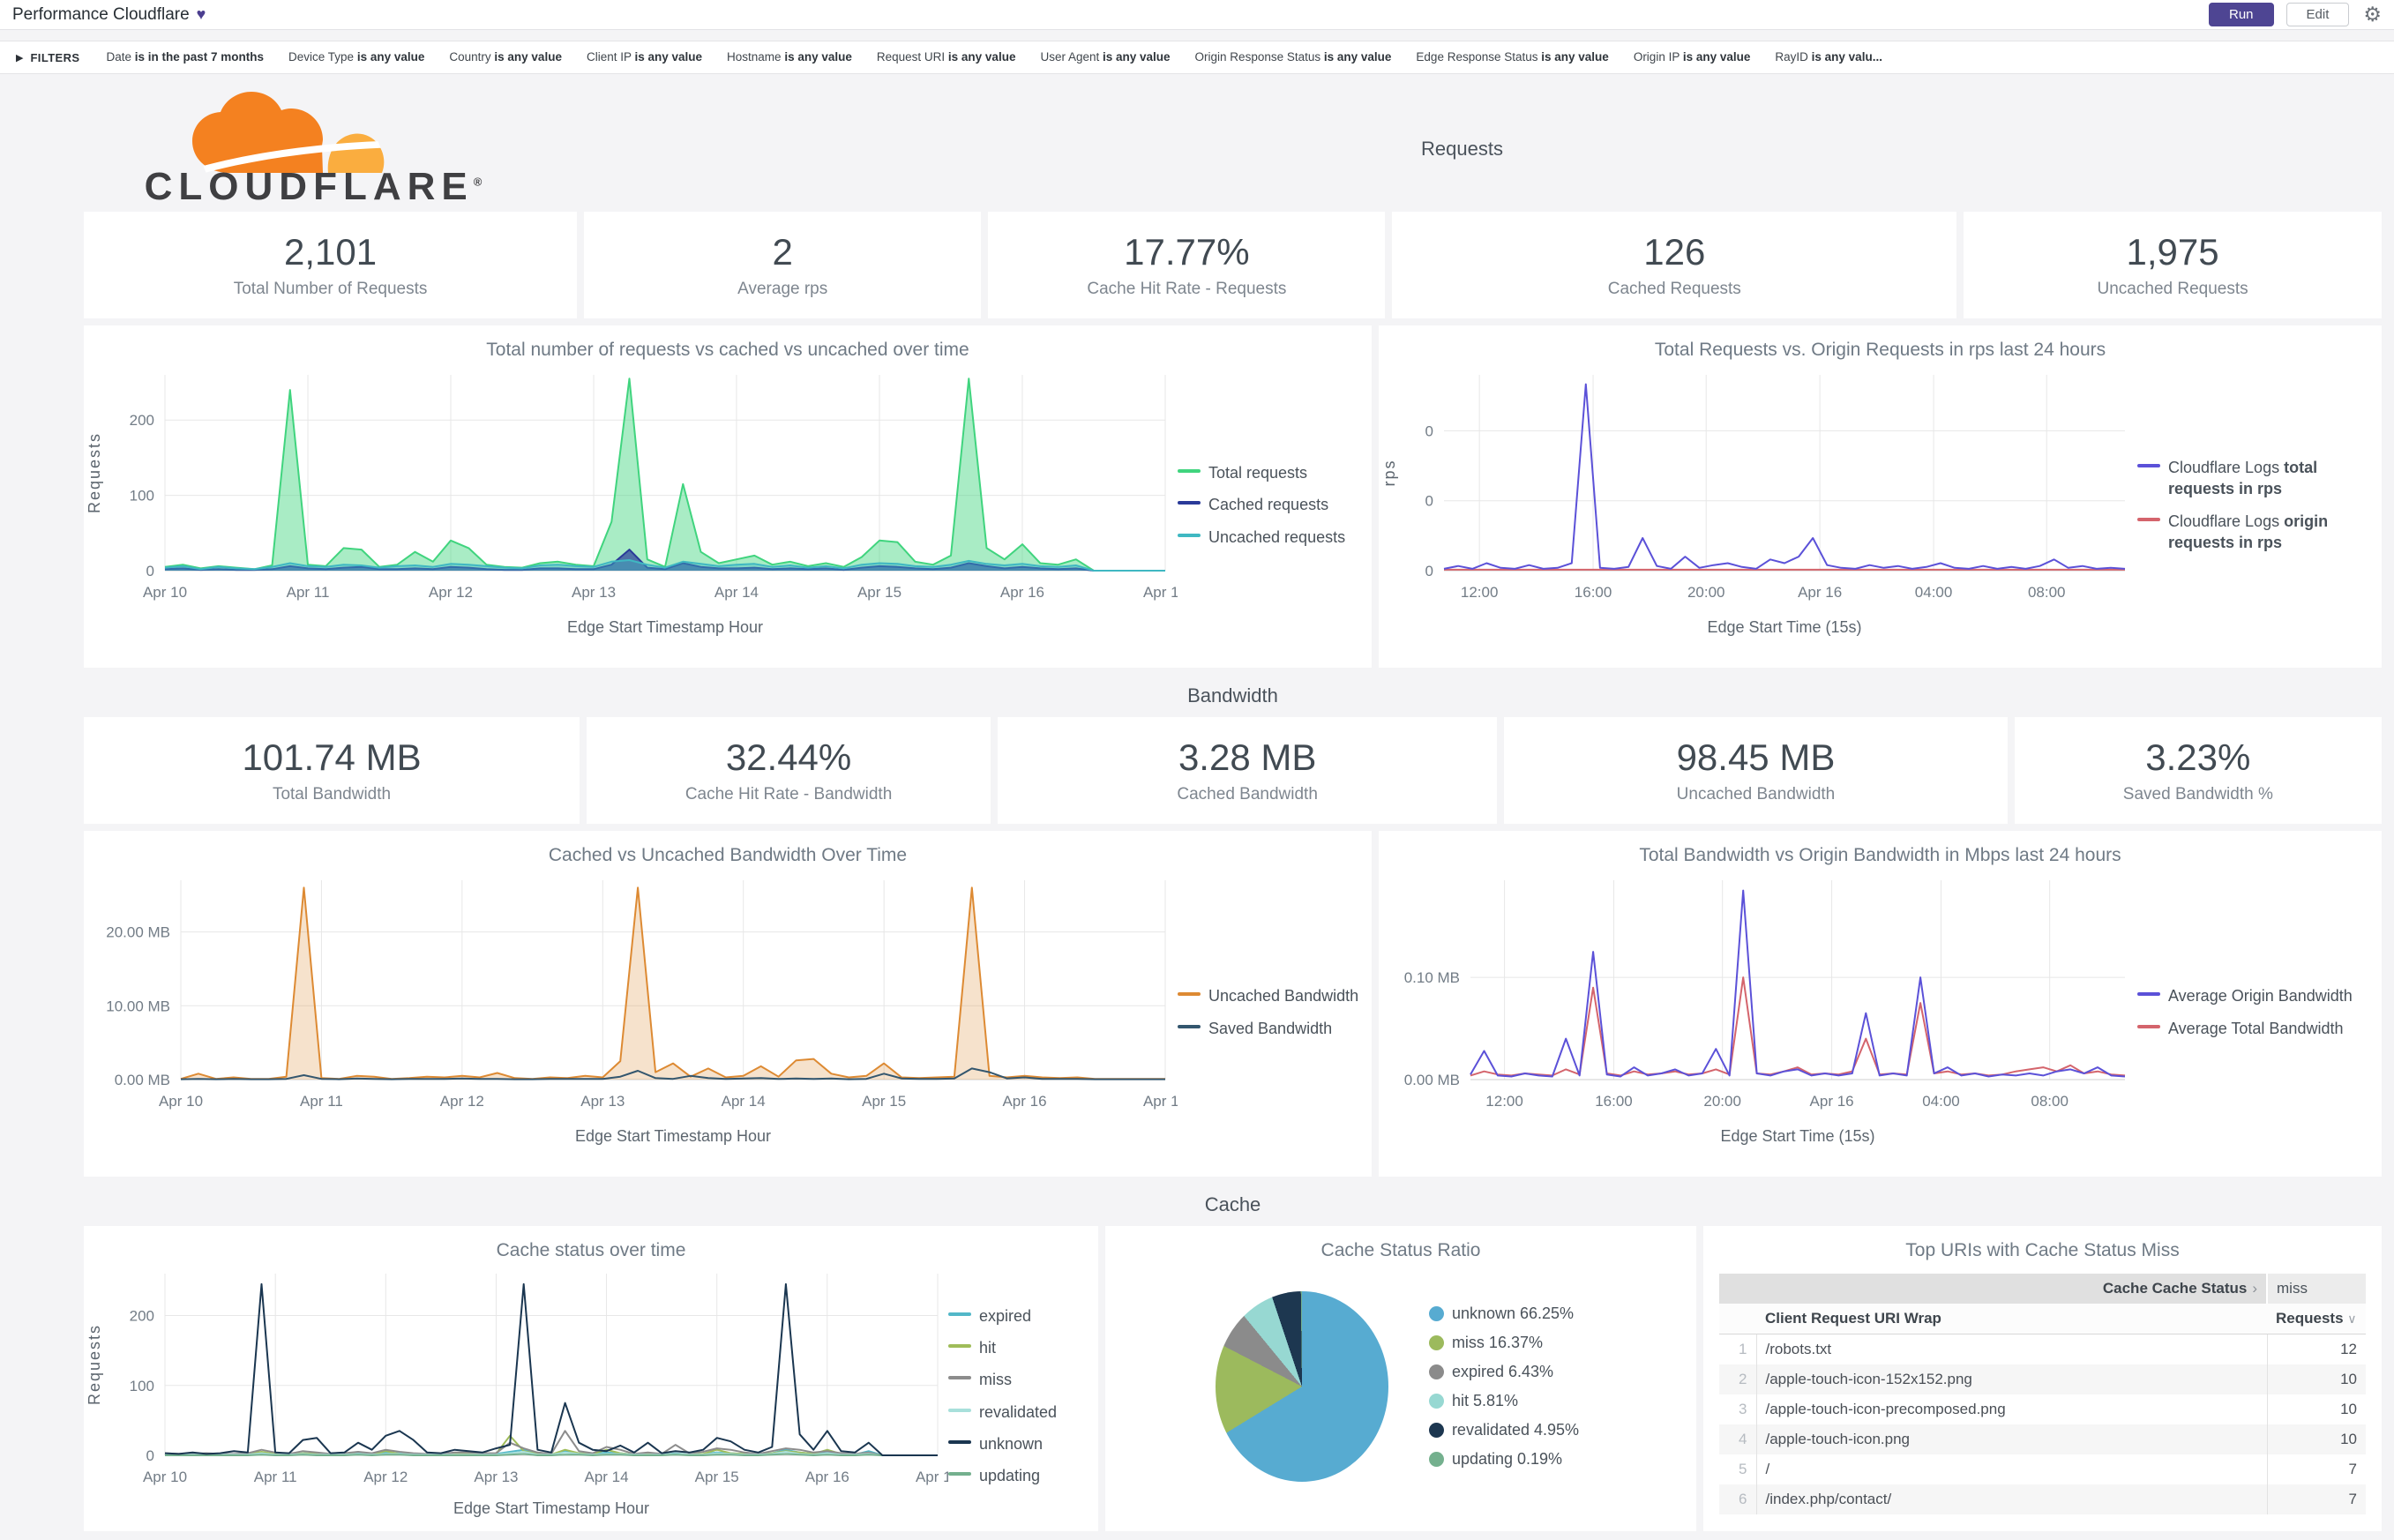 Image resolution: width=2394 pixels, height=1540 pixels. Describe the element at coordinates (1002, 1379) in the screenshot. I see `legend-item: miss` at that location.